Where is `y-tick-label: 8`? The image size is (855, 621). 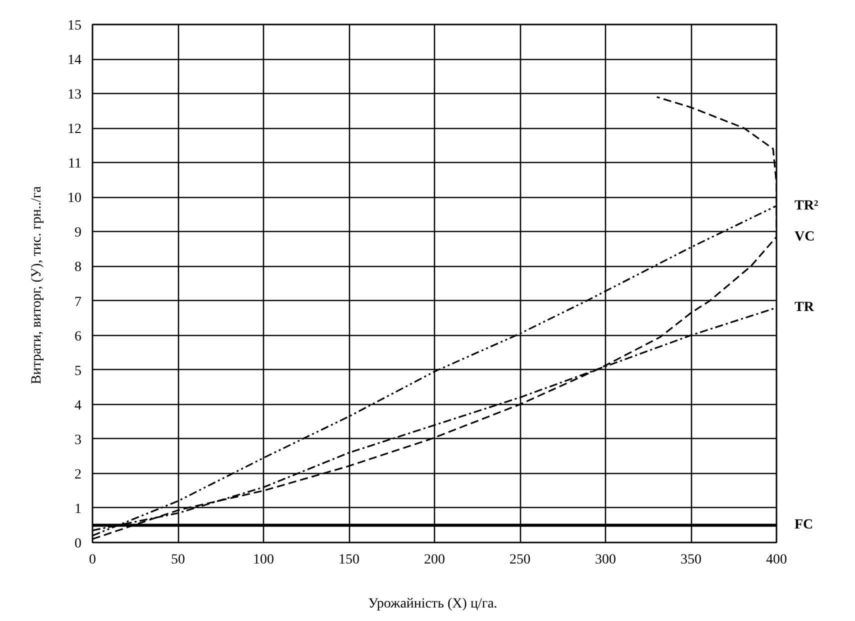 y-tick-label: 8 is located at coordinates (78, 268).